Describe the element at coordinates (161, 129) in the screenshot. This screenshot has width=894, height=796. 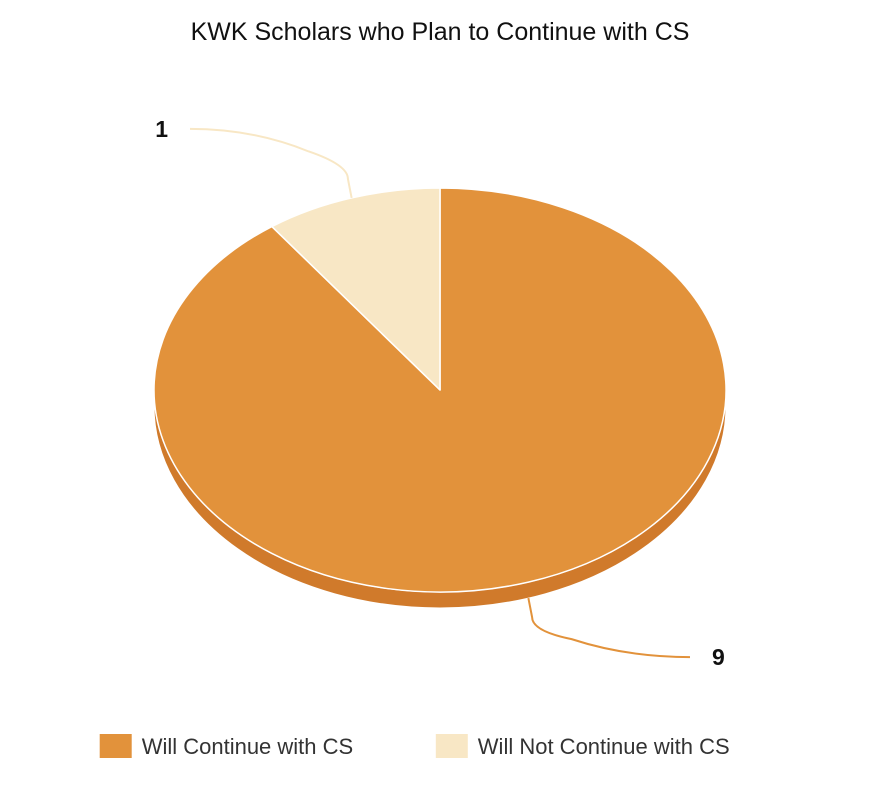
I see `data-label-2: 1` at that location.